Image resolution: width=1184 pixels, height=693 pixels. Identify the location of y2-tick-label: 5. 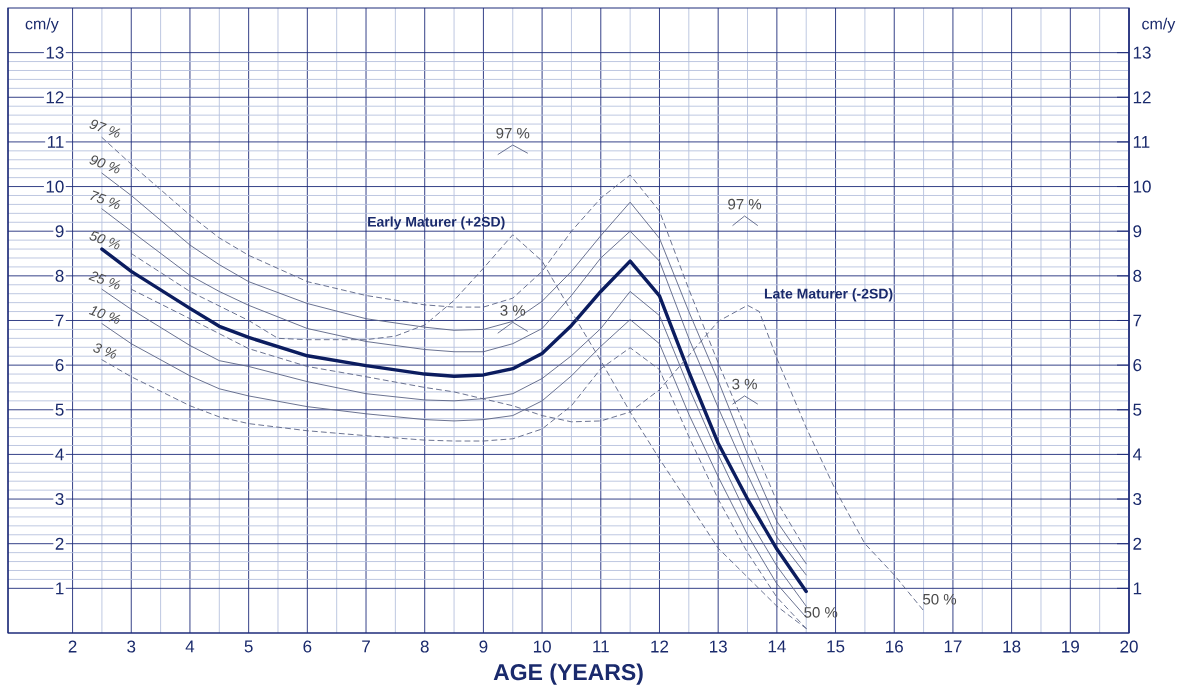
(1137, 409).